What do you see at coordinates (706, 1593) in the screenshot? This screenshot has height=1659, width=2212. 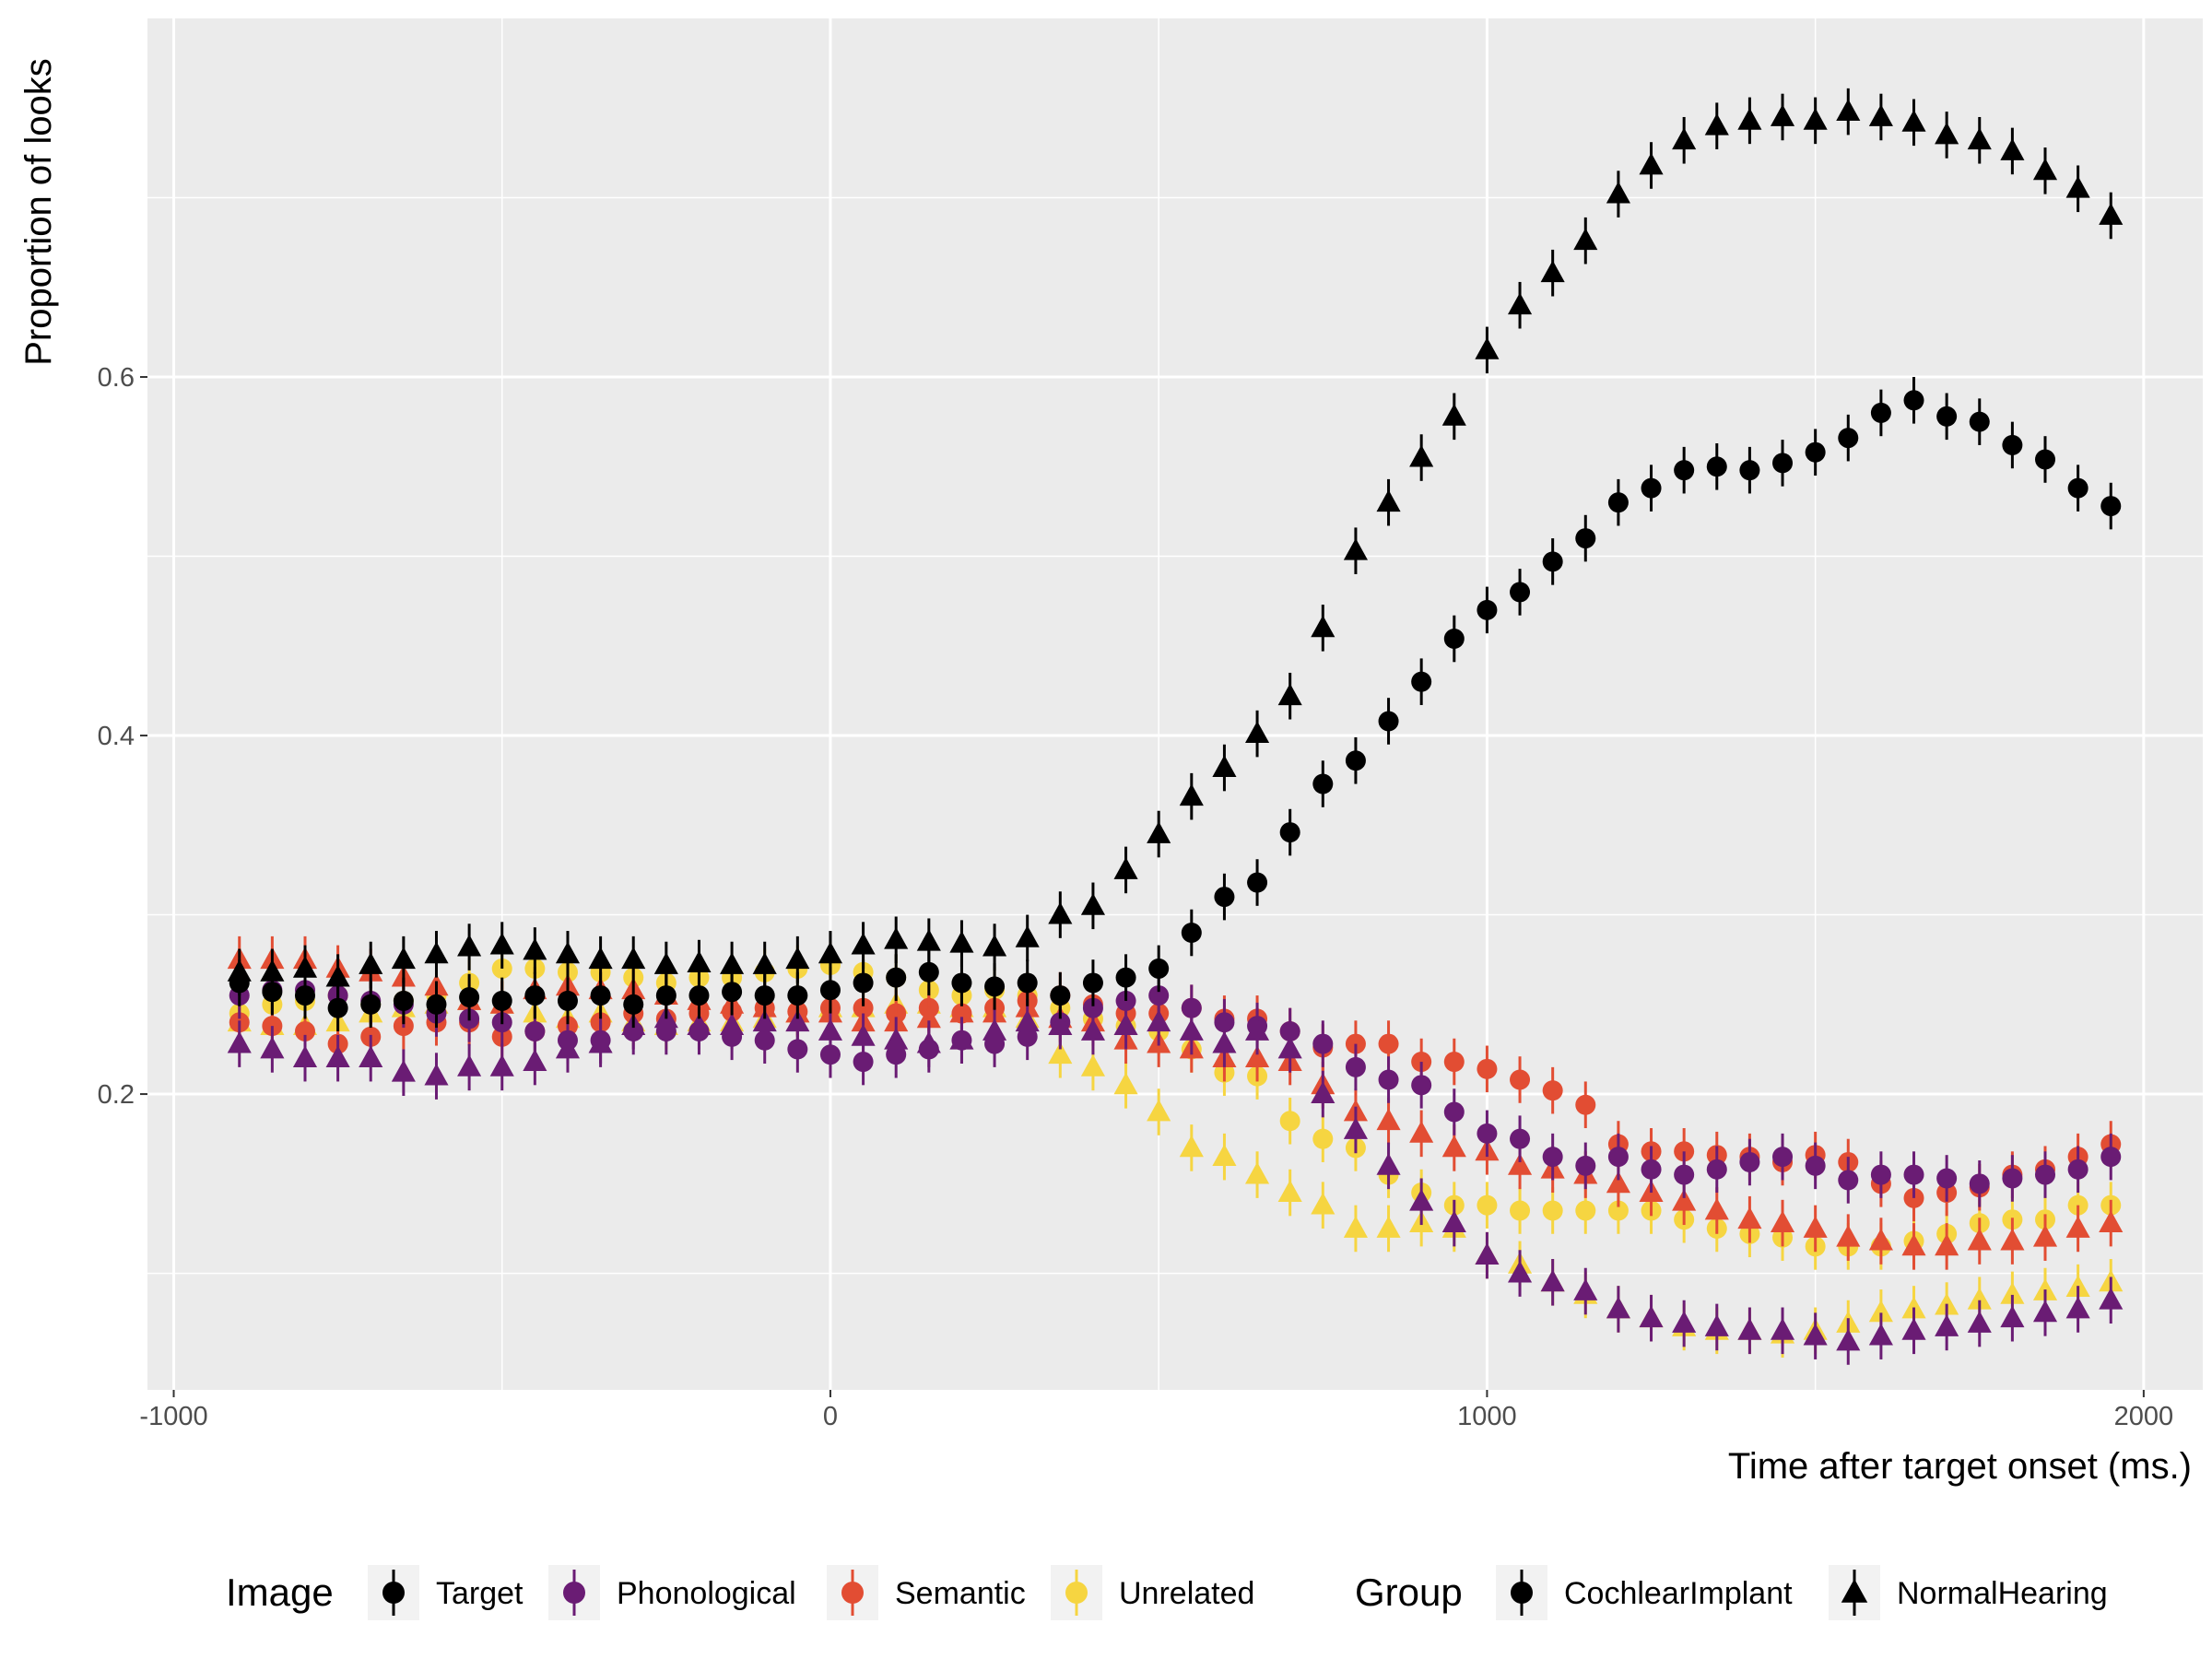 I see `legend-label-phonological: Phonological` at bounding box center [706, 1593].